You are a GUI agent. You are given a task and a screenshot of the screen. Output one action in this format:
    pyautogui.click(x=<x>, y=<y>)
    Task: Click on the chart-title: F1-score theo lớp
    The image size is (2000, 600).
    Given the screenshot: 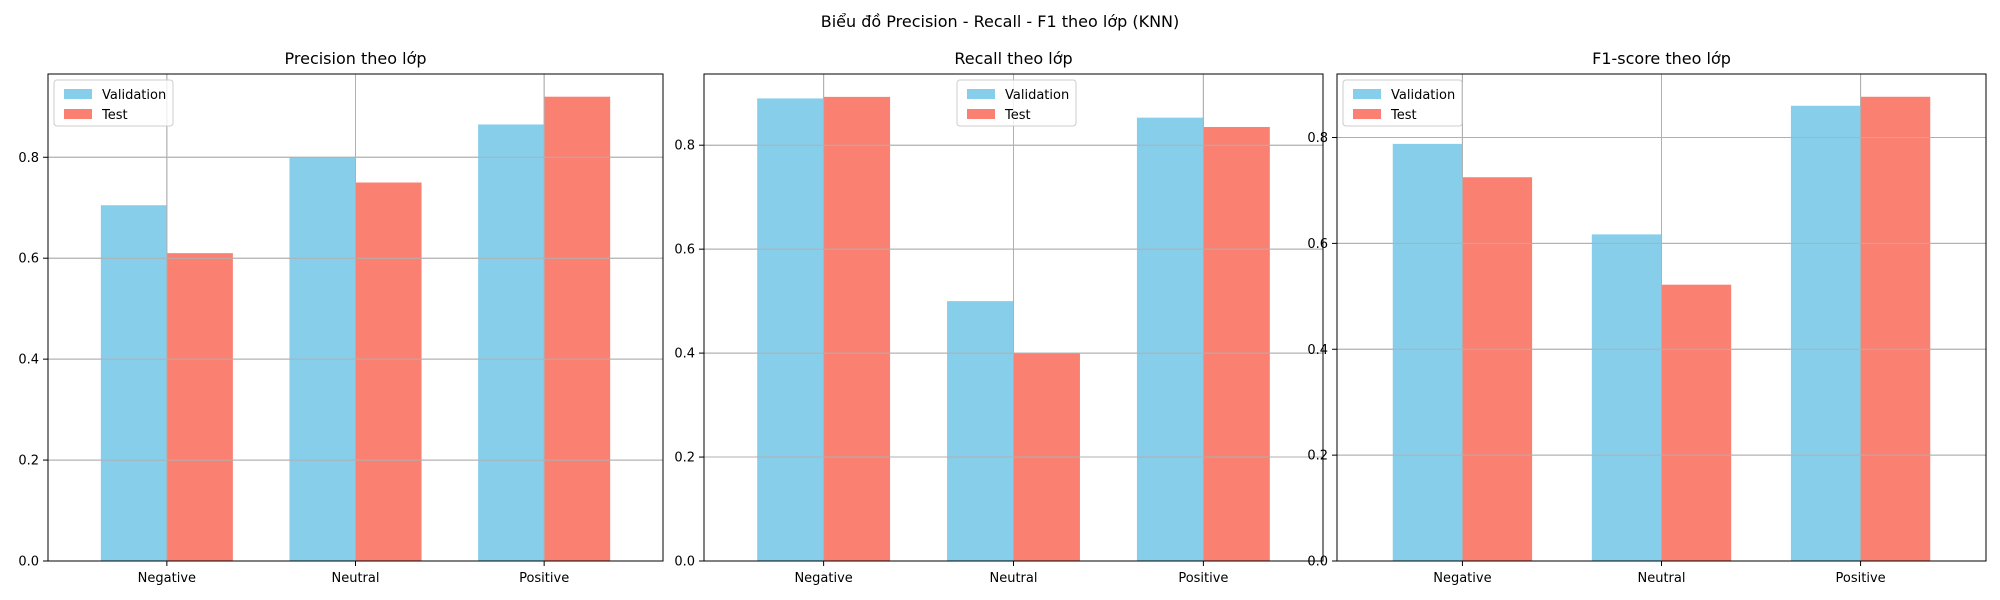 What is the action you would take?
    pyautogui.click(x=1661, y=58)
    